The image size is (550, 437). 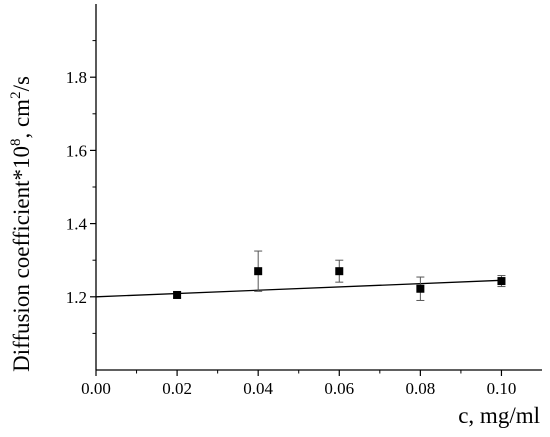 What do you see at coordinates (21, 83) in the screenshot?
I see `y-axis-label-tail: /s` at bounding box center [21, 83].